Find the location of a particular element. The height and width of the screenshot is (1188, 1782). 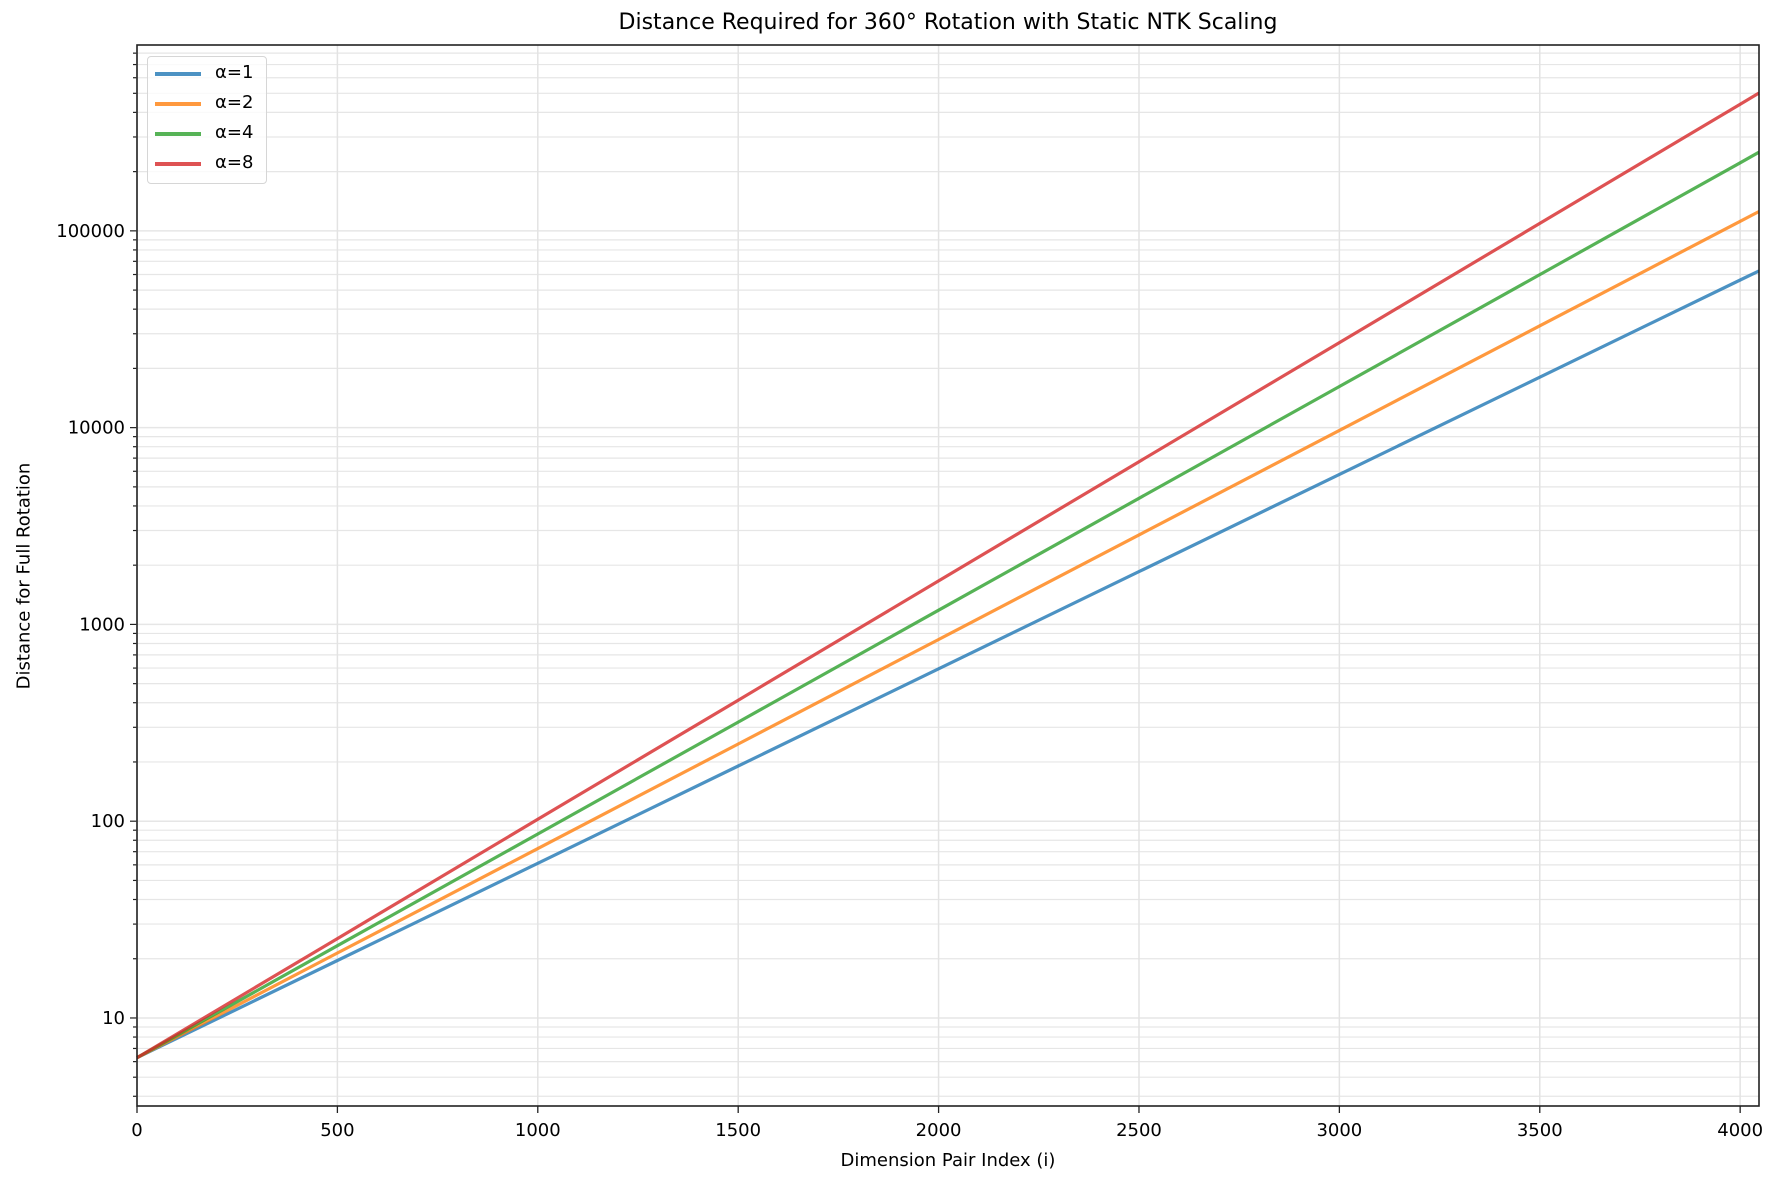

y-axis-label: Distance for Full Rotation is located at coordinates (24, 576).